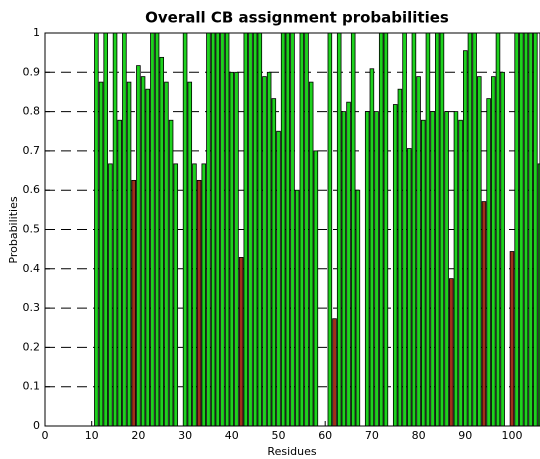 This screenshot has height=459, width=540. I want to click on y-tick-label: 0.7, so click(32, 150).